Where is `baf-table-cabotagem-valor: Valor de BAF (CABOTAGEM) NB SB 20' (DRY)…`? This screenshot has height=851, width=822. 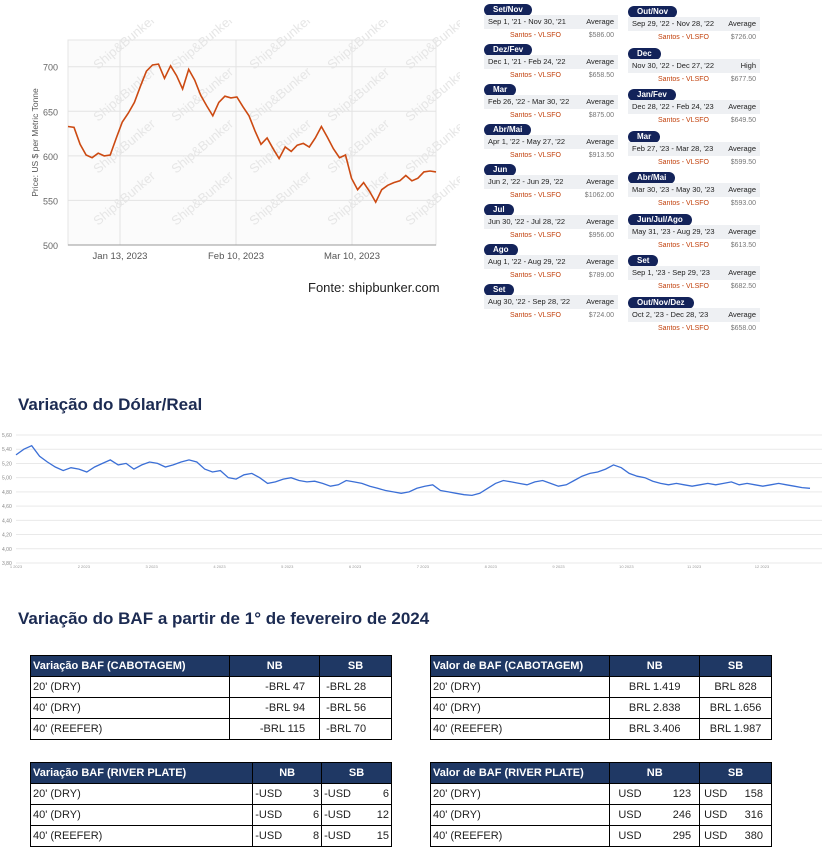
baf-table-cabotagem-valor: Valor de BAF (CABOTAGEM) NB SB 20' (DRY)… is located at coordinates (600, 697).